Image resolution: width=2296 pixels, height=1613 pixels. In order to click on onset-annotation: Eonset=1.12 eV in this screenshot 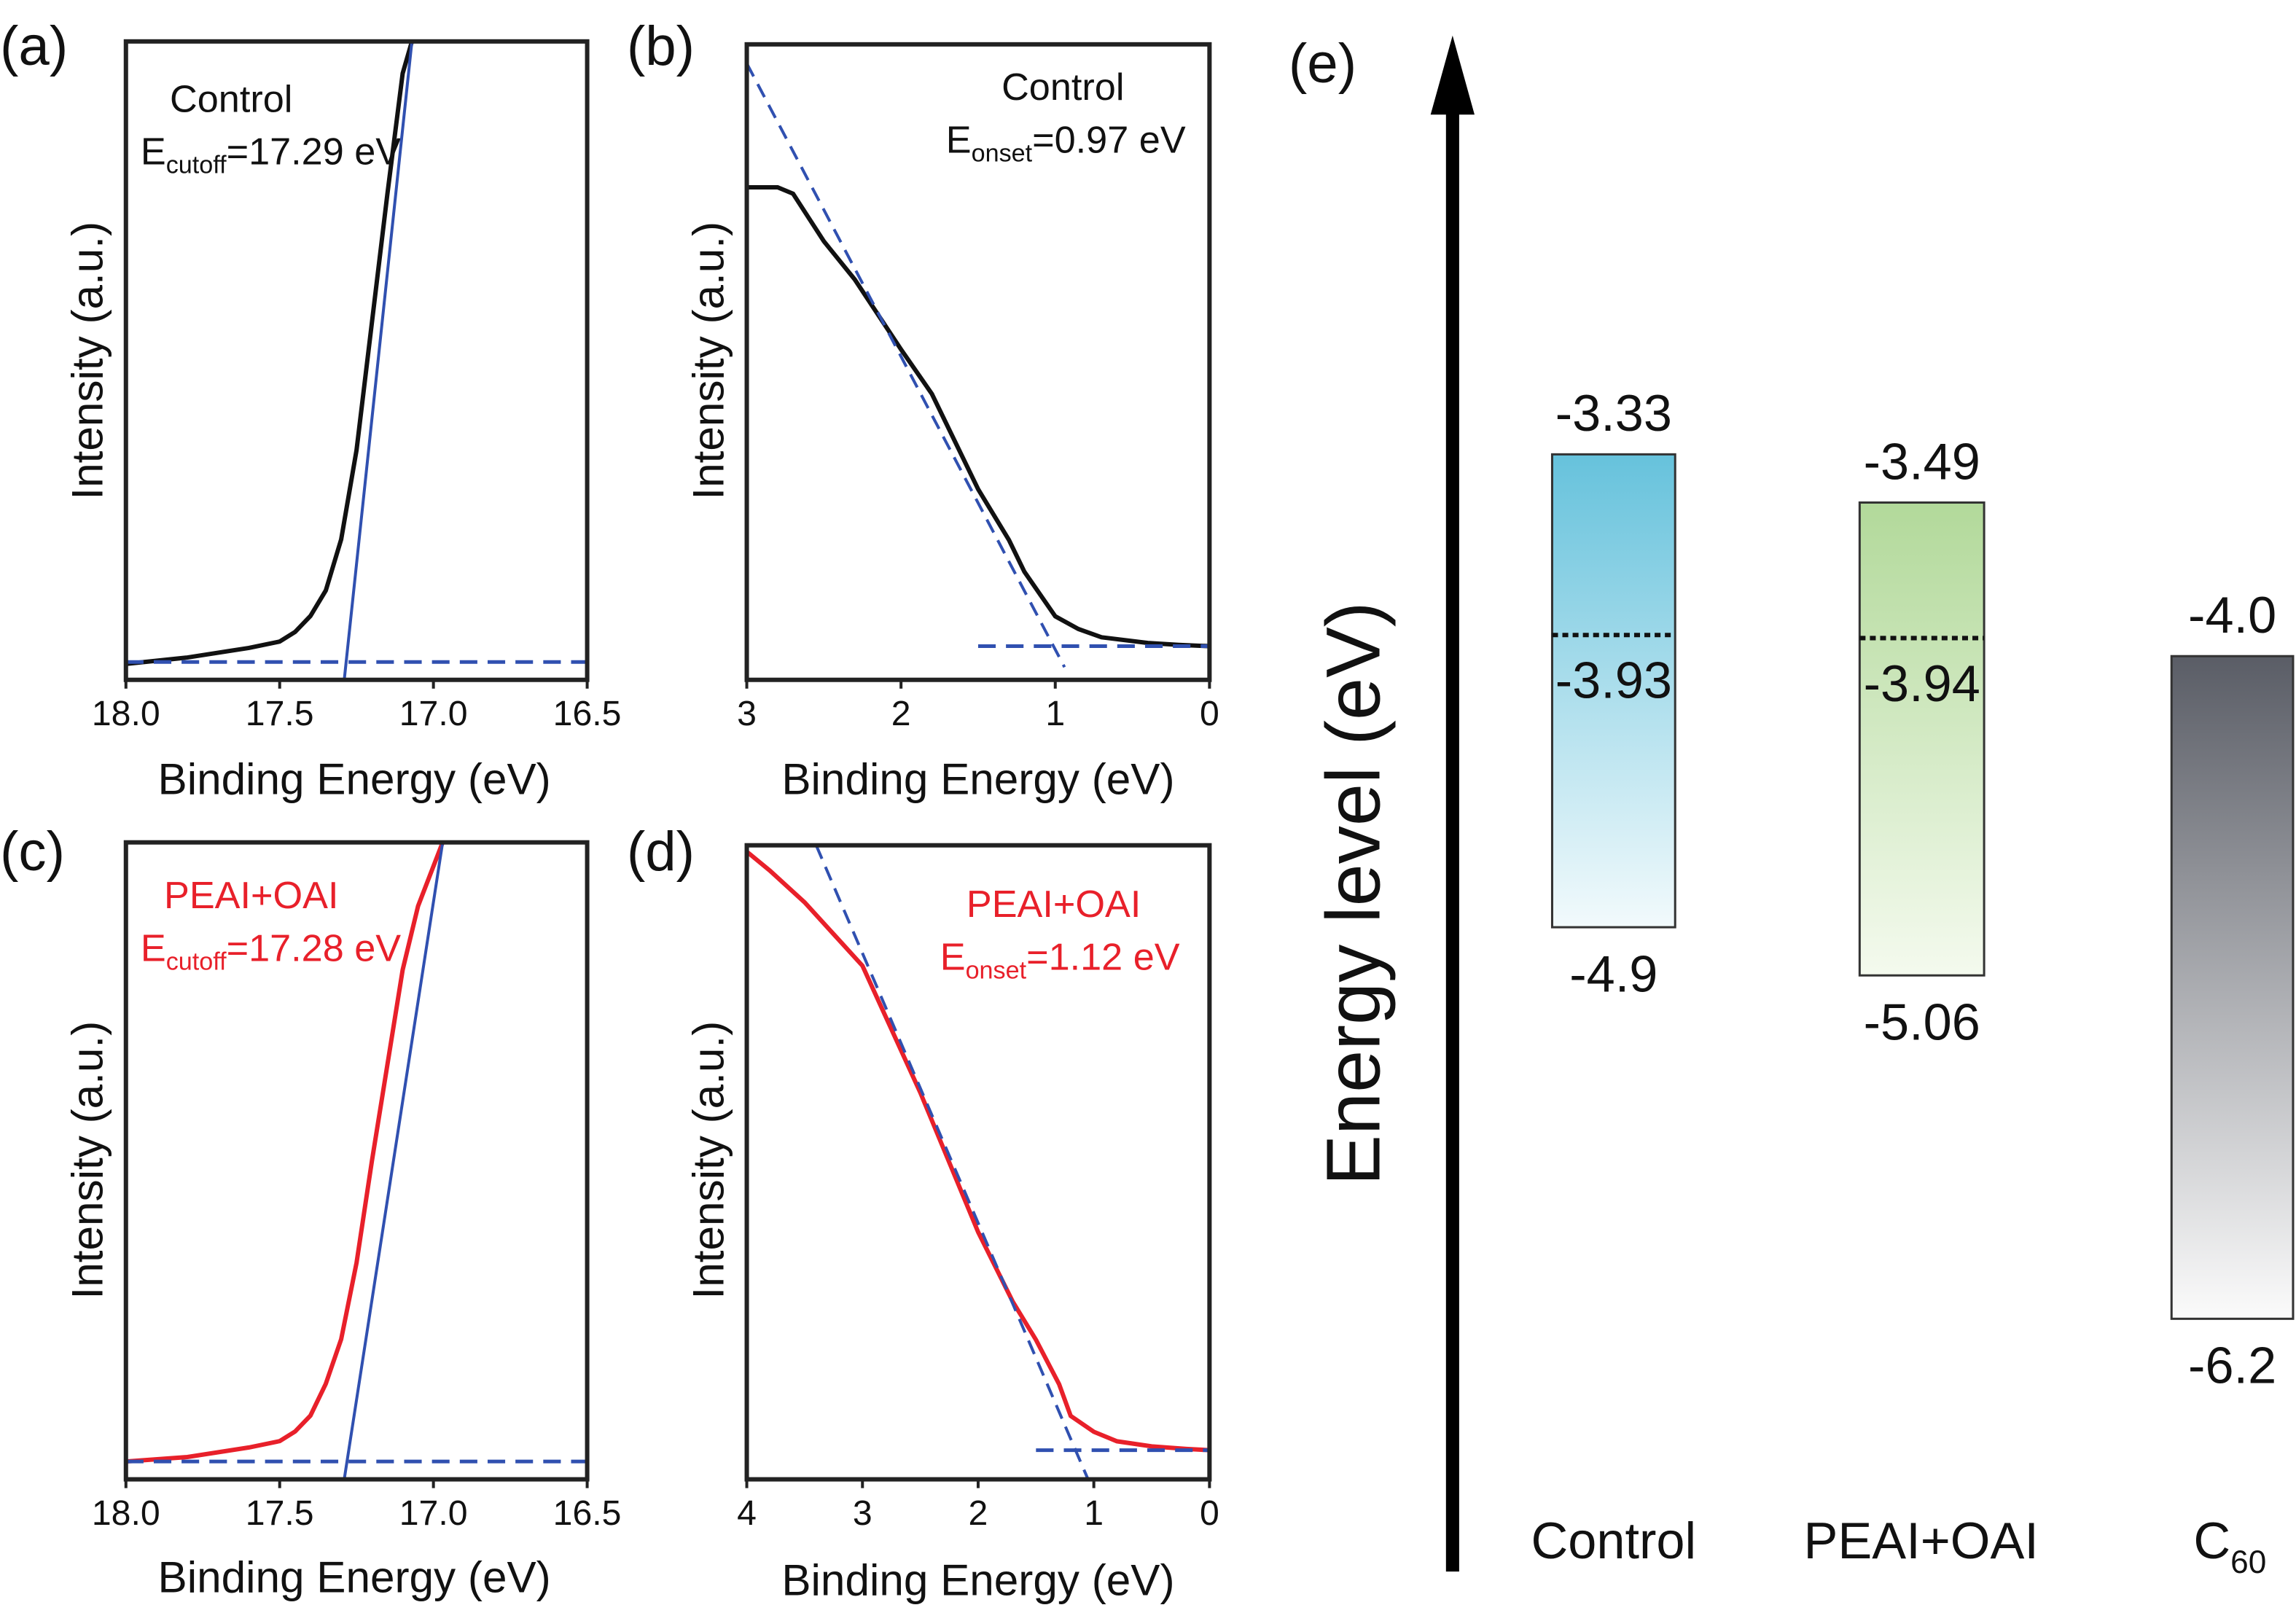, I will do `click(1060, 960)`.